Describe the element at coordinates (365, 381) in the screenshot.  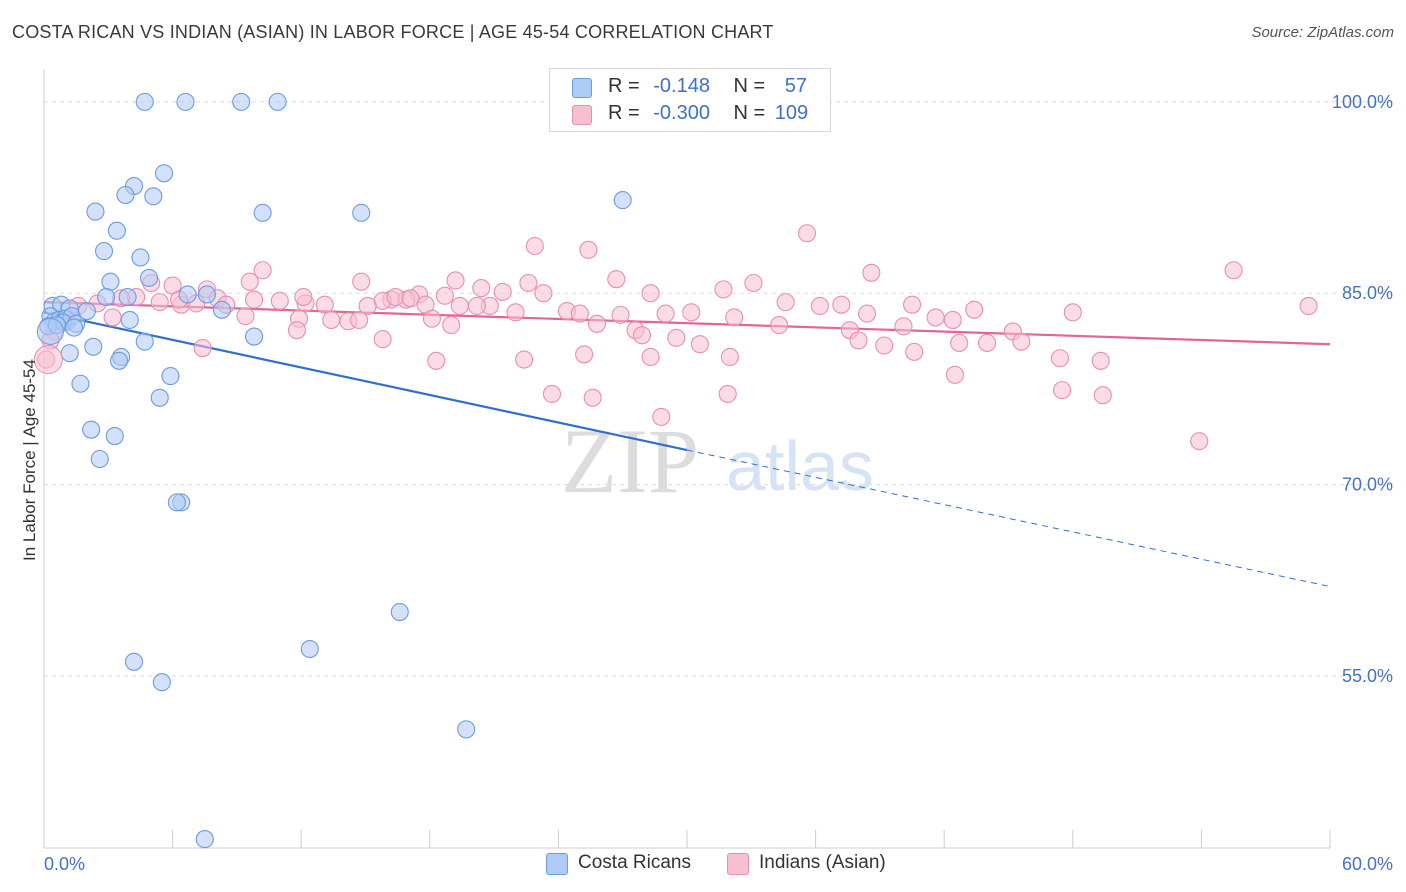
I see `trend-line-costa-ricans` at that location.